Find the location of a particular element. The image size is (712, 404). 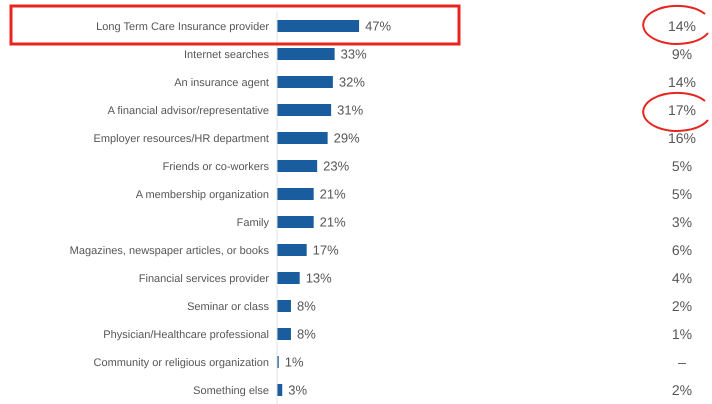

data-label: 32% is located at coordinates (352, 82).